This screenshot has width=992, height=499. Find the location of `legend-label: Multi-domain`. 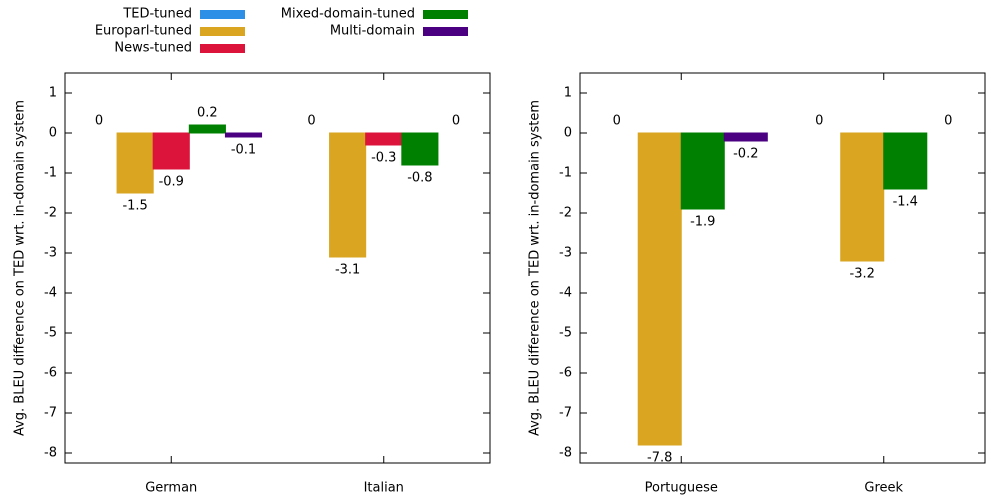

legend-label: Multi-domain is located at coordinates (372, 31).